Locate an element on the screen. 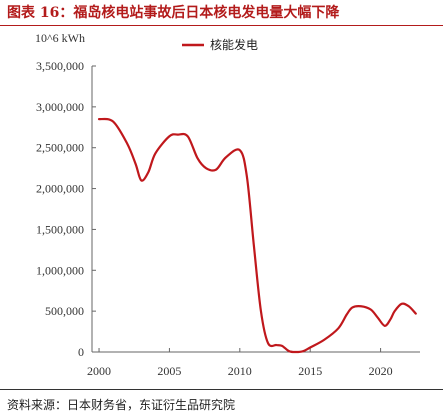 The height and width of the screenshot is (417, 443). y-tick-label: 1,000,000 is located at coordinates (60, 270).